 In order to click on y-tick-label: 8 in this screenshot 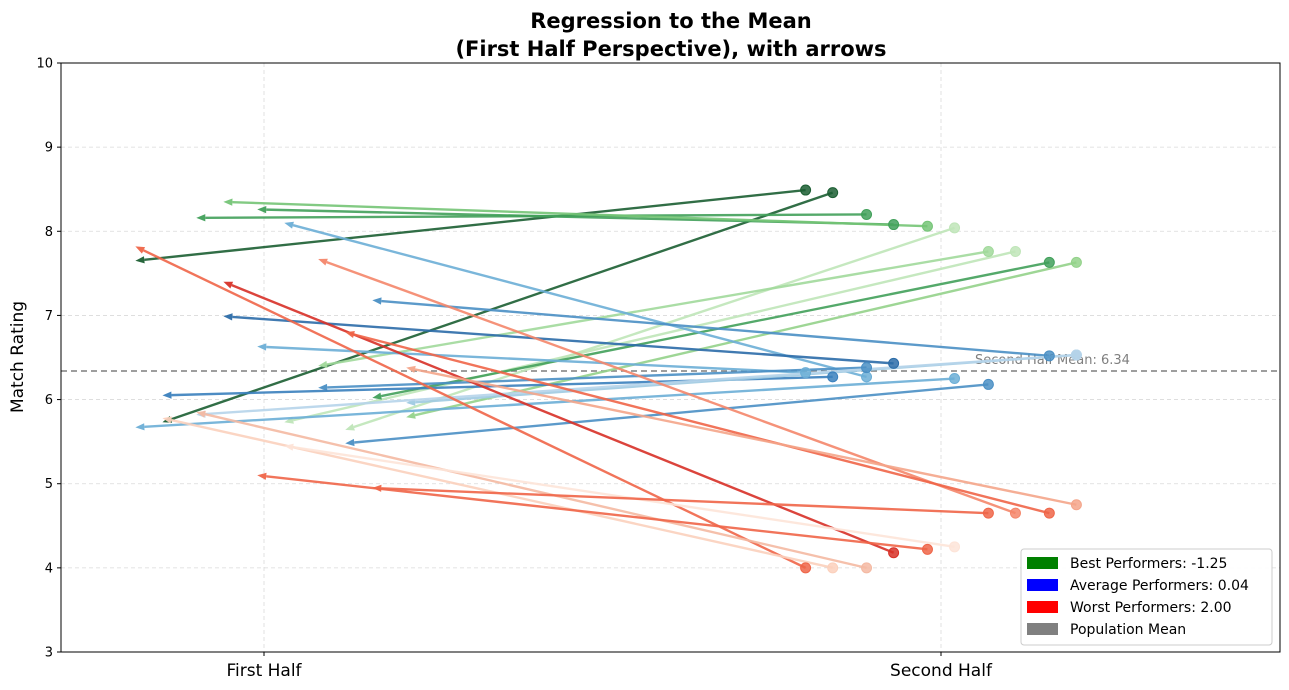, I will do `click(49, 232)`.